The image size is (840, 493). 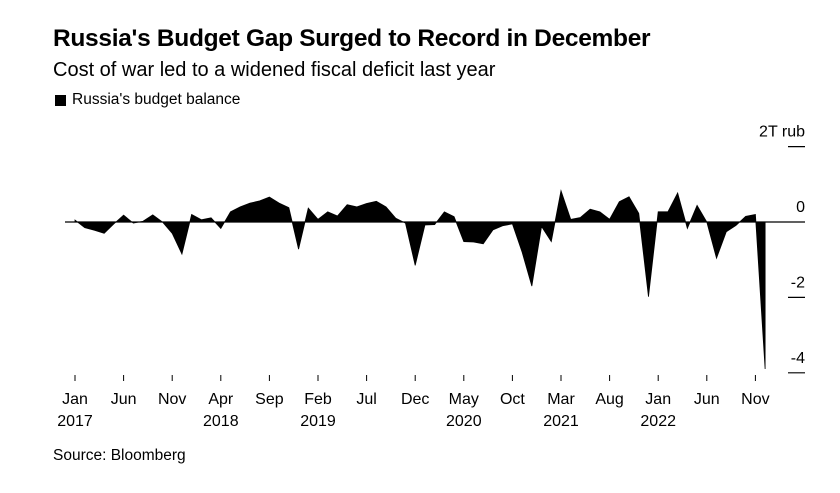 I want to click on legend: Russia's budget balance, so click(x=147, y=100).